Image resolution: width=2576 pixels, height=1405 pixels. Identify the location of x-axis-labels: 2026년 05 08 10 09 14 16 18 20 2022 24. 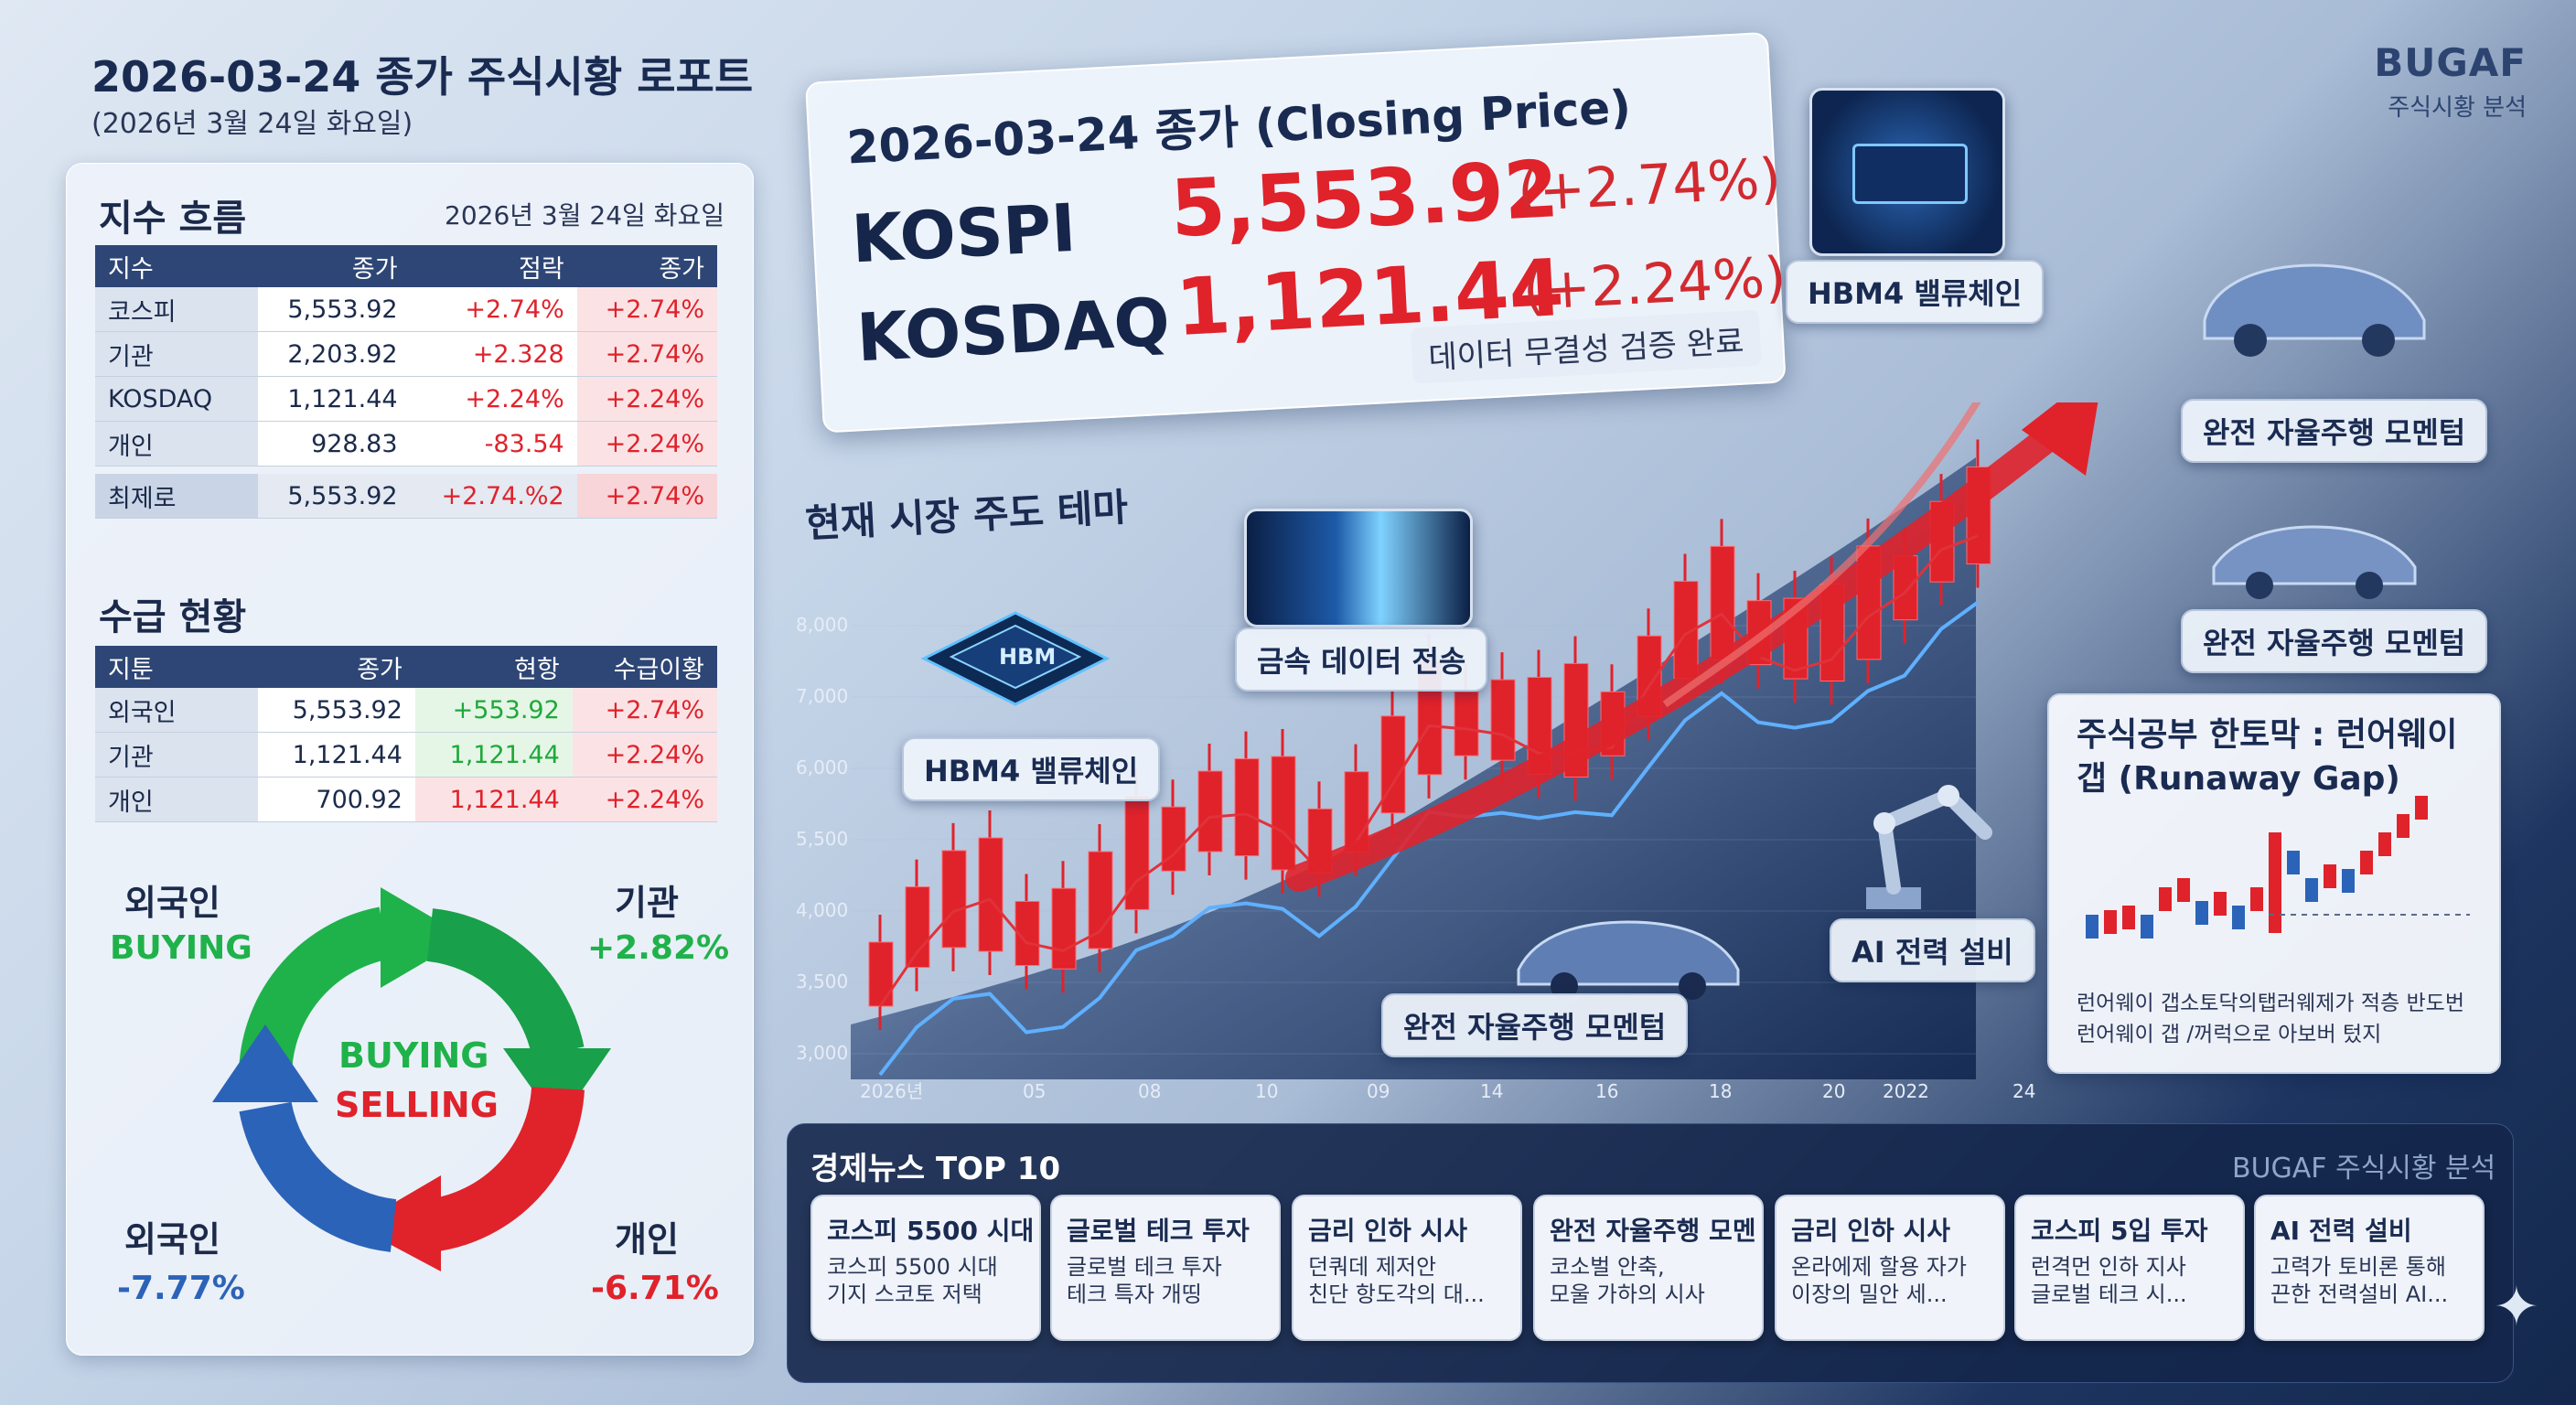
(1448, 1091).